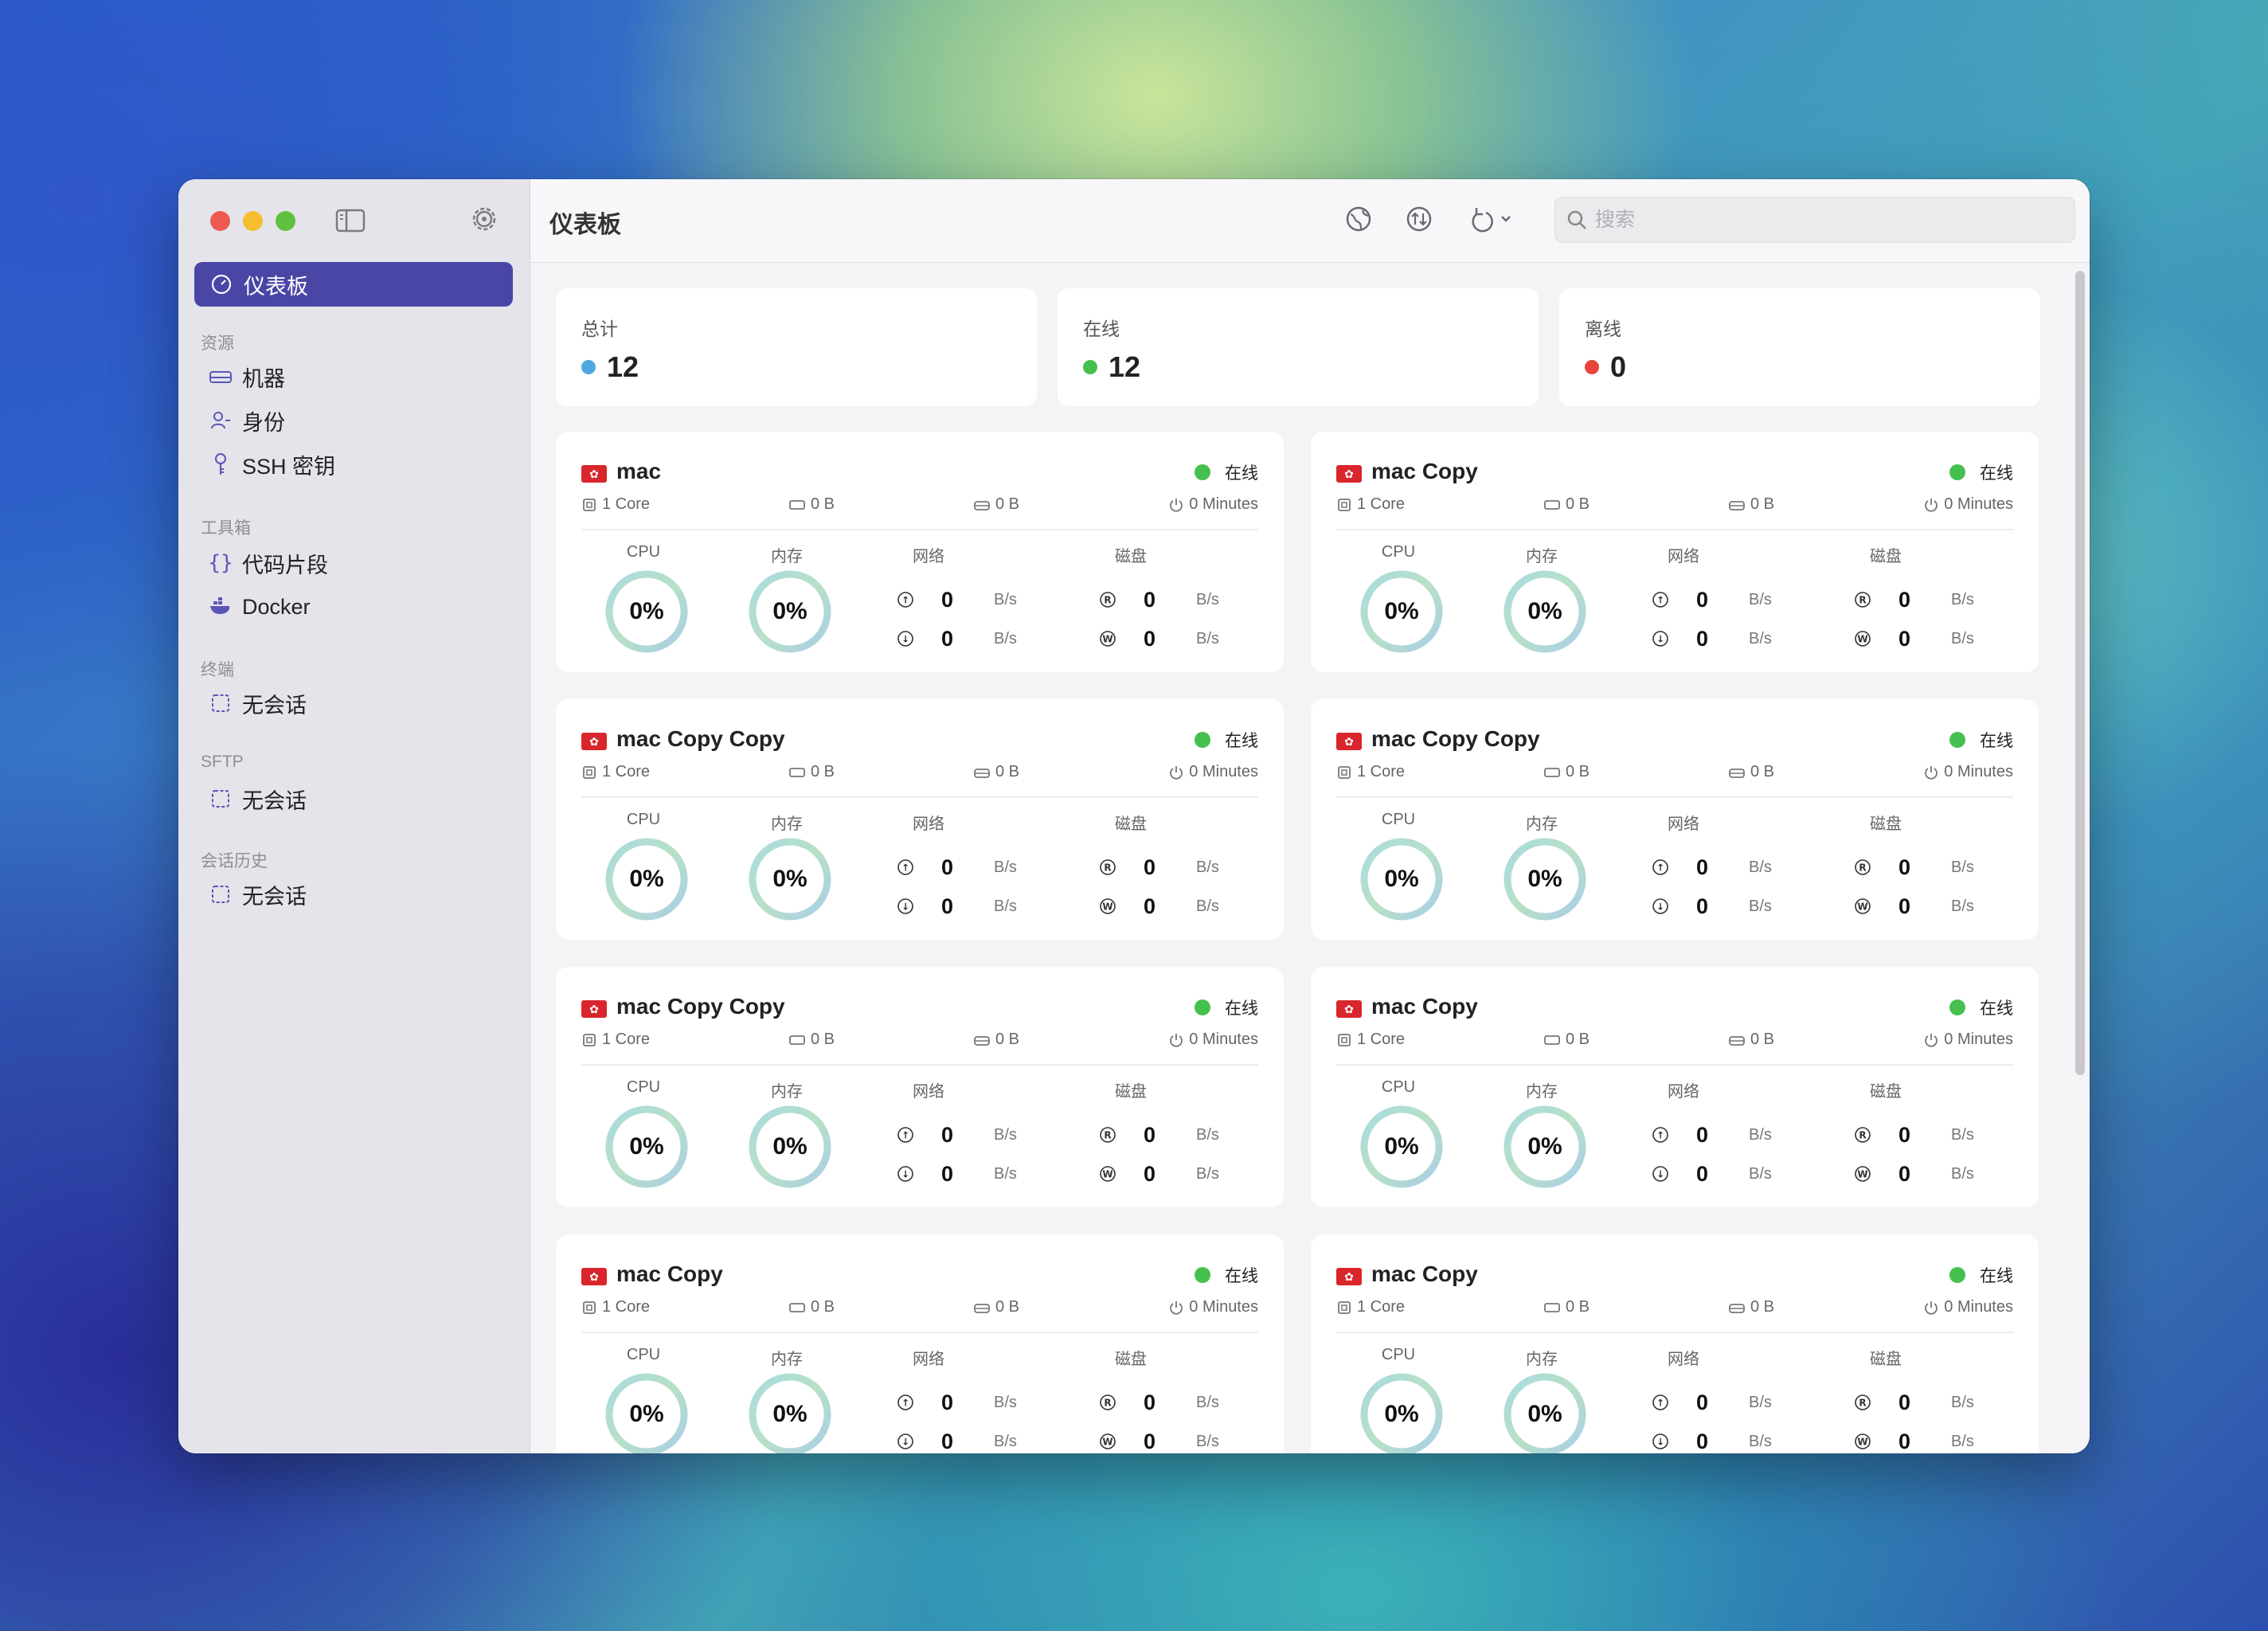  I want to click on stat-value: 12, so click(610, 367).